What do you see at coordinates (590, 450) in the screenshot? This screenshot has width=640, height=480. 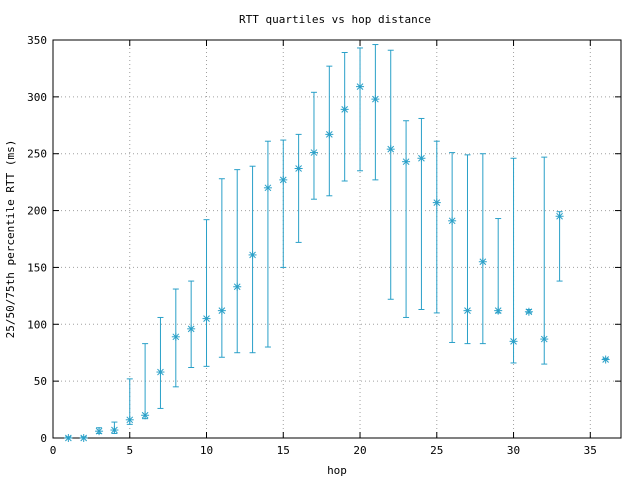 I see `x-tick-label: 35` at bounding box center [590, 450].